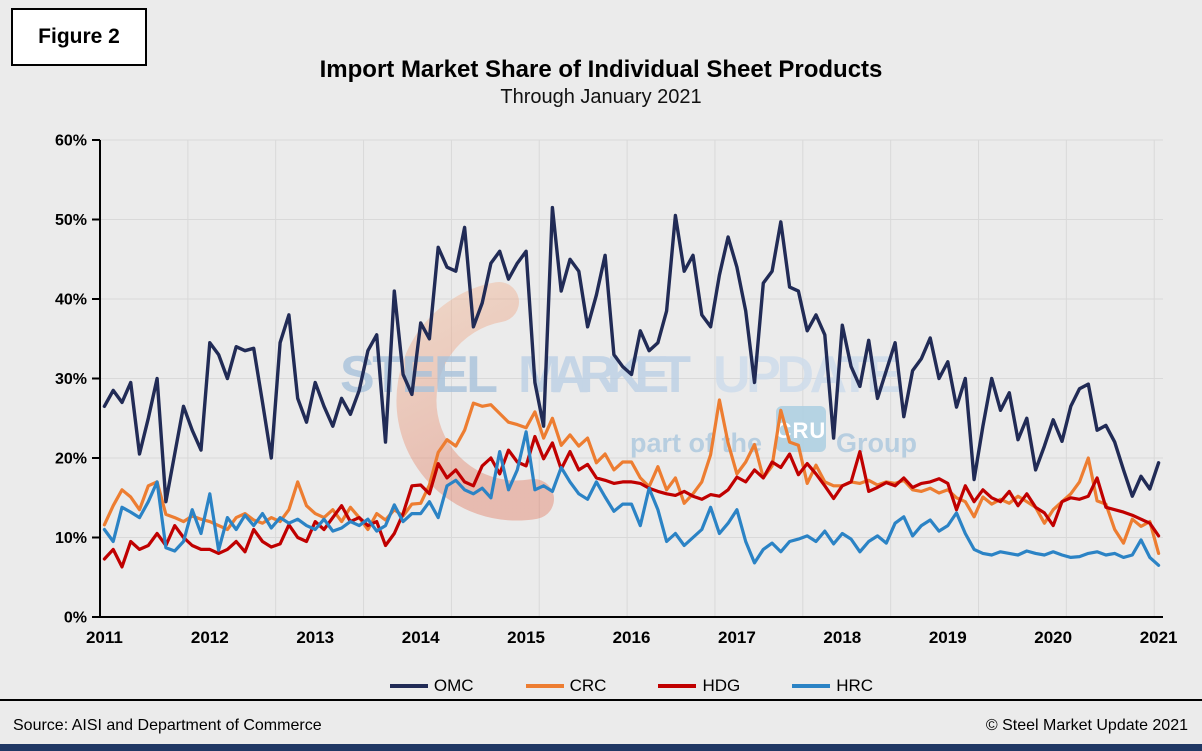 This screenshot has width=1202, height=751. Describe the element at coordinates (948, 637) in the screenshot. I see `x-axis-label: 2019` at that location.